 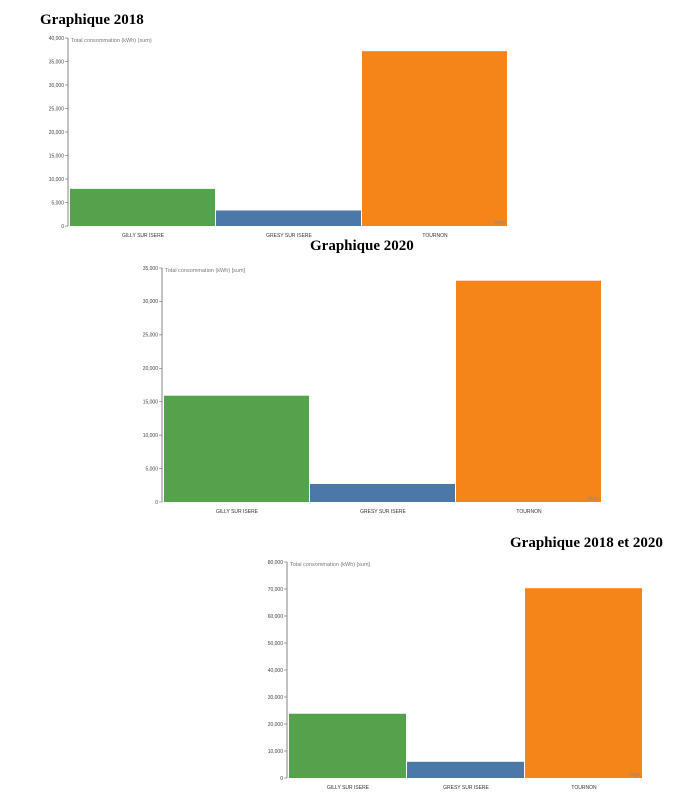 What do you see at coordinates (276, 563) in the screenshot?
I see `y-tick-label: 80,000` at bounding box center [276, 563].